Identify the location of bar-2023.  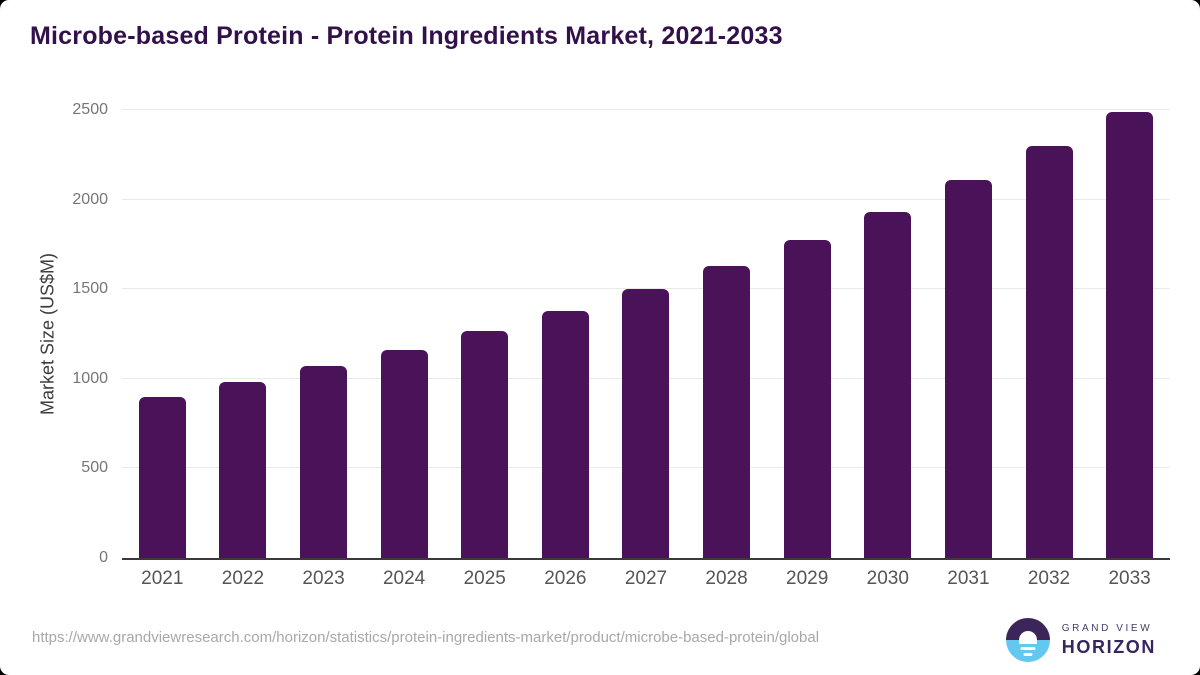
(324, 462).